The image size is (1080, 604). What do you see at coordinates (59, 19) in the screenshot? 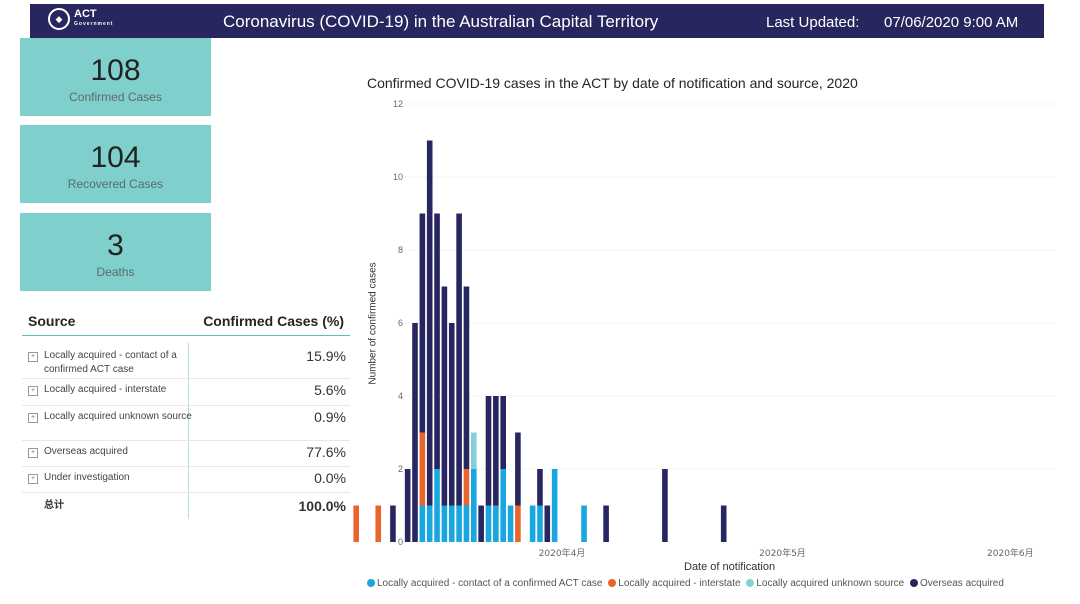
I see `act-crest-icon: ◆` at bounding box center [59, 19].